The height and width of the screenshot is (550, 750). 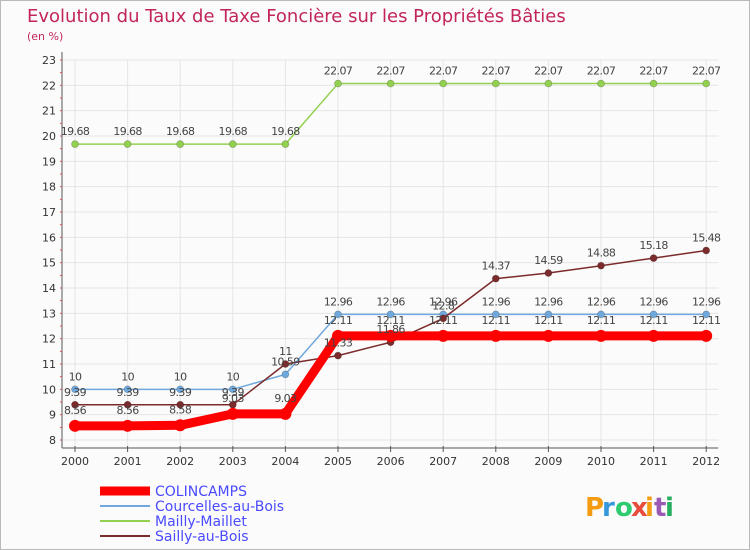 I want to click on x-tick-label: 2003, so click(x=233, y=461).